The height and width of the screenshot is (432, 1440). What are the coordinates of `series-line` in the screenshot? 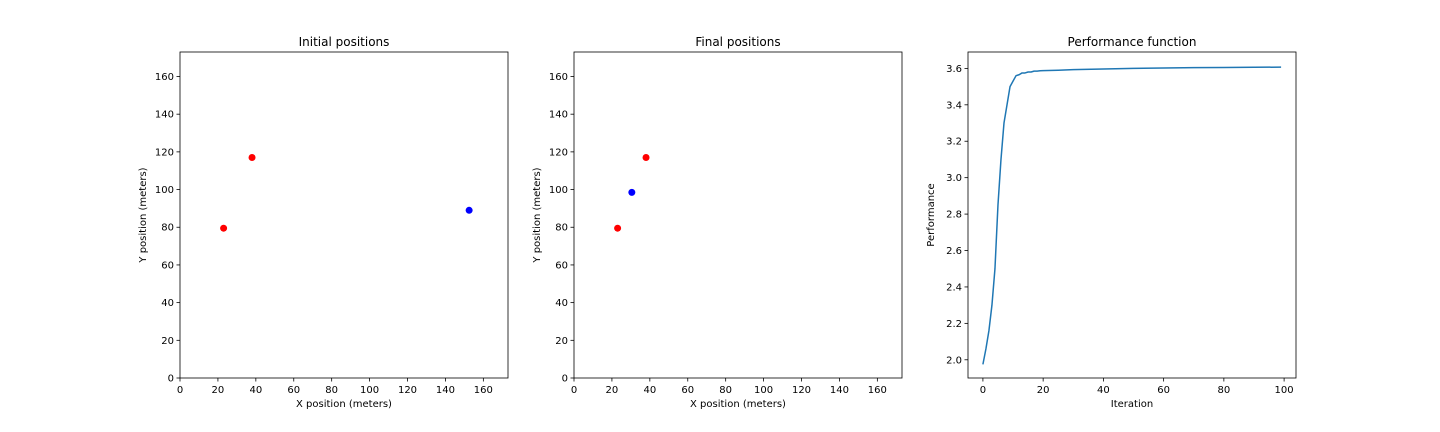 It's located at (1132, 215).